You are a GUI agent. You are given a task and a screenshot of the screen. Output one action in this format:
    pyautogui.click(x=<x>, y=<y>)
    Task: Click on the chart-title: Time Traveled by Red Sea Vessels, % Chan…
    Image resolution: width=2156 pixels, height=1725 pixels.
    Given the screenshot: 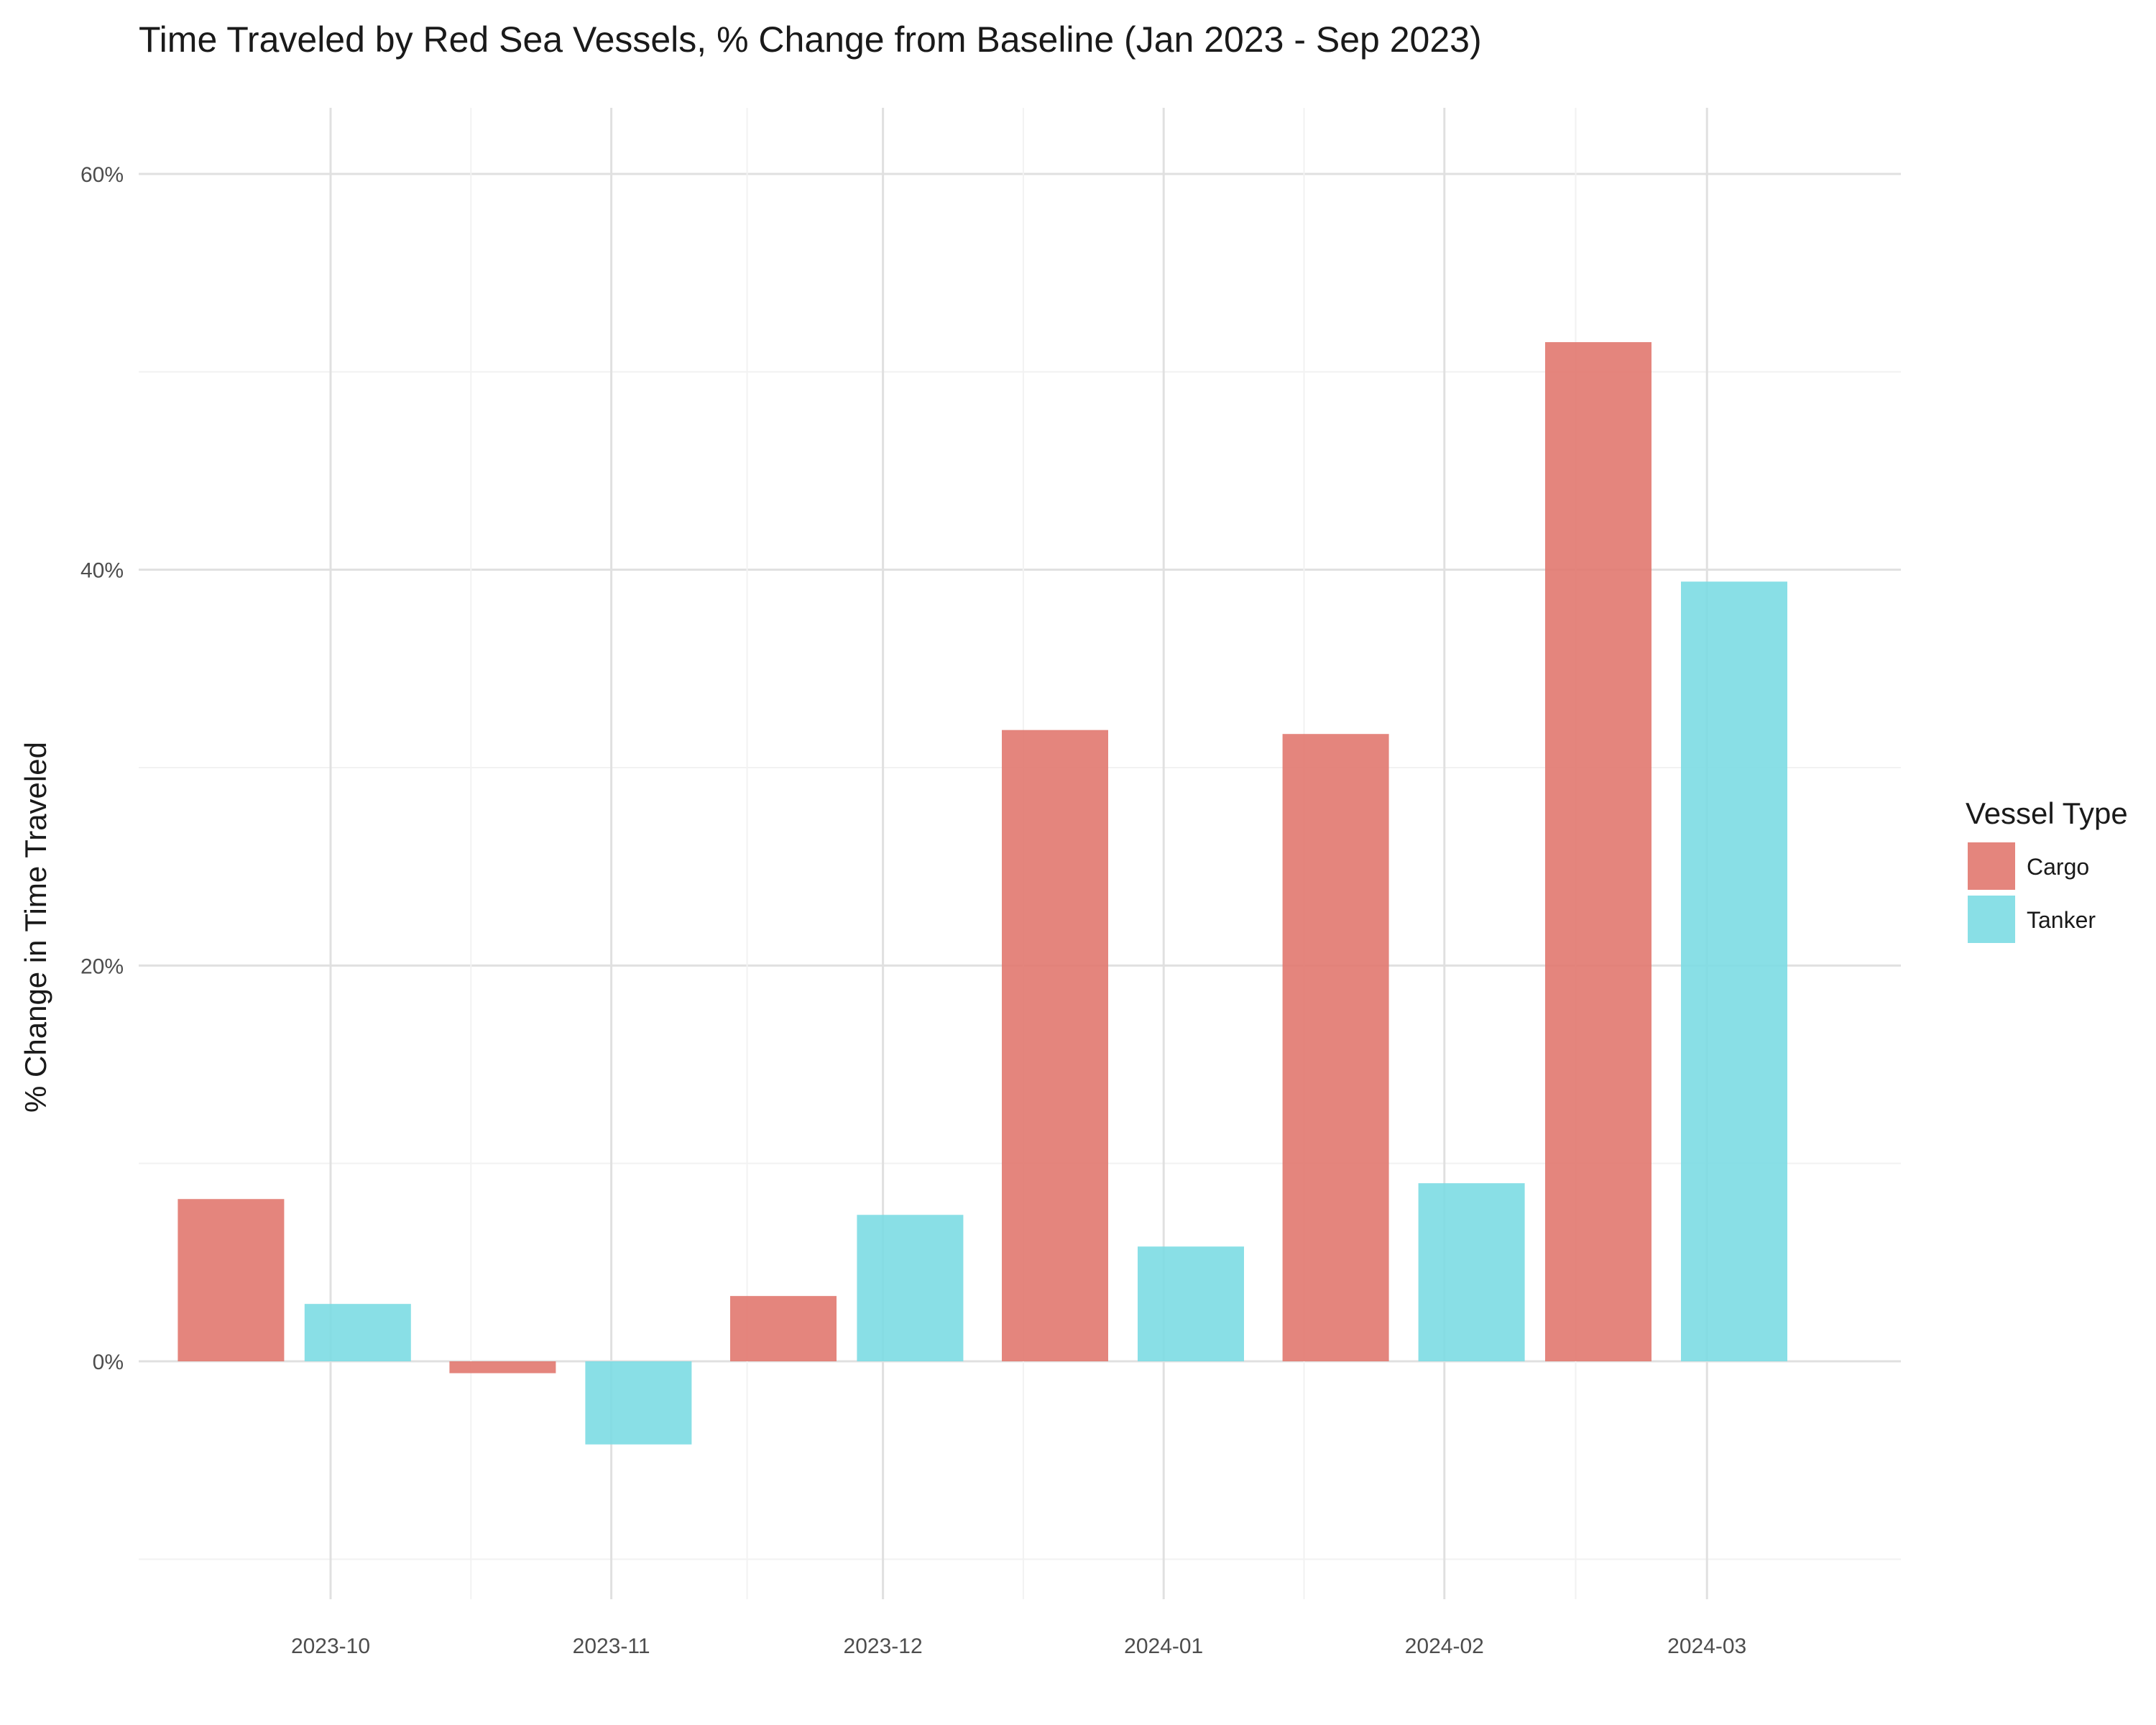 What is the action you would take?
    pyautogui.click(x=811, y=39)
    